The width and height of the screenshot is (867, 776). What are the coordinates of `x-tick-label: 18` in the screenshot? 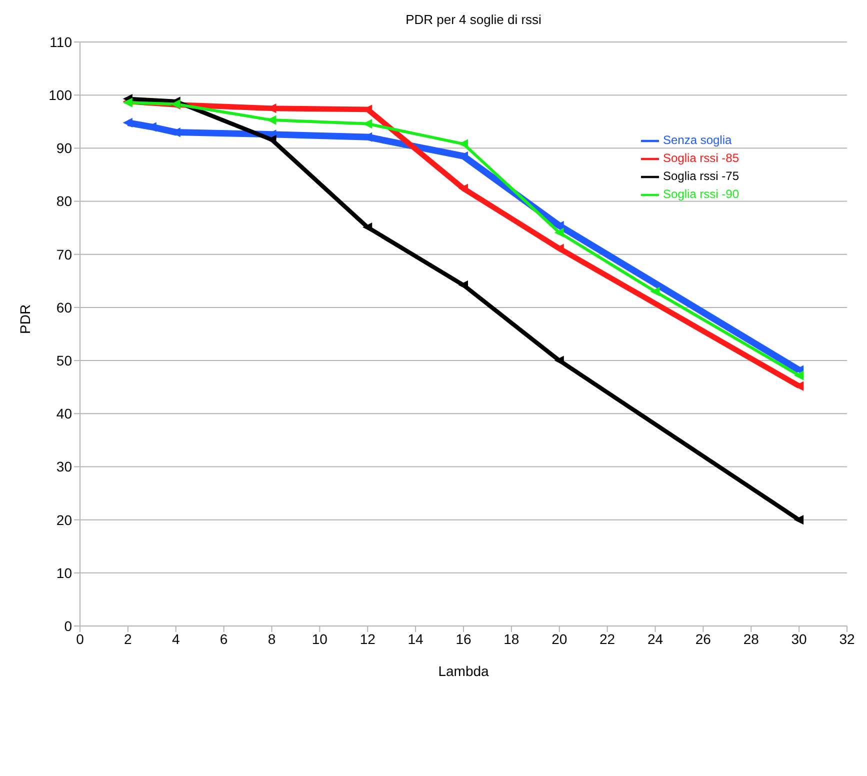 It's located at (512, 638).